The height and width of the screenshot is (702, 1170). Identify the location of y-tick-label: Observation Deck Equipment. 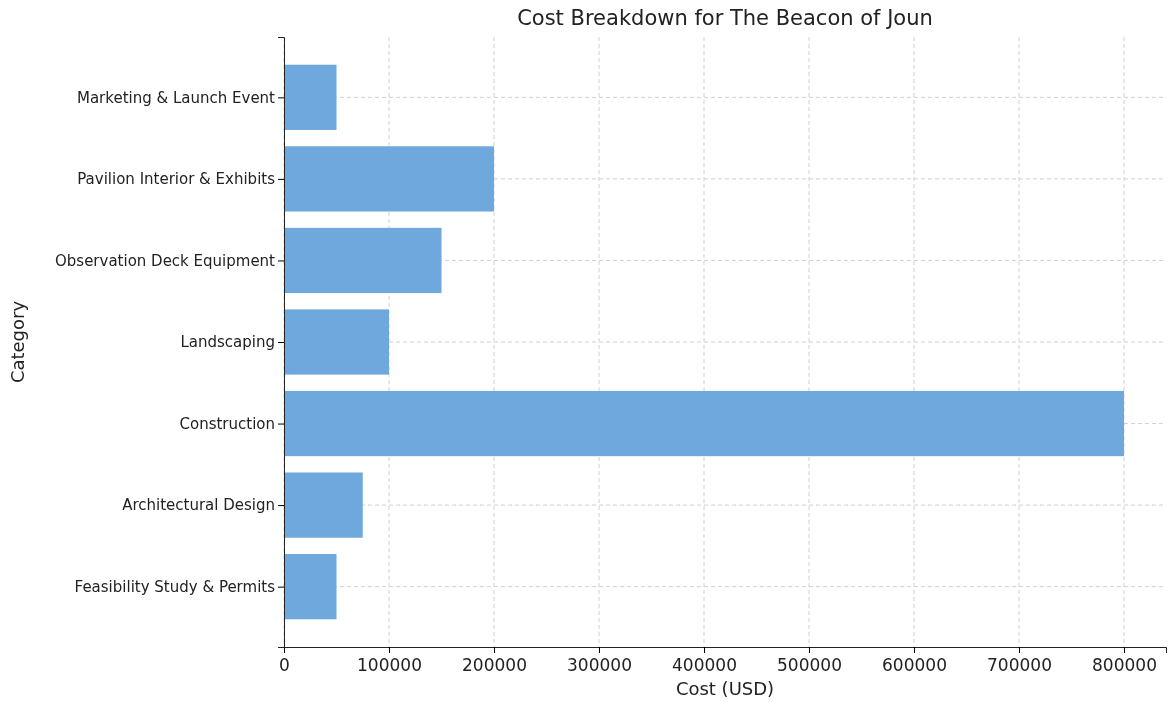
(165, 260).